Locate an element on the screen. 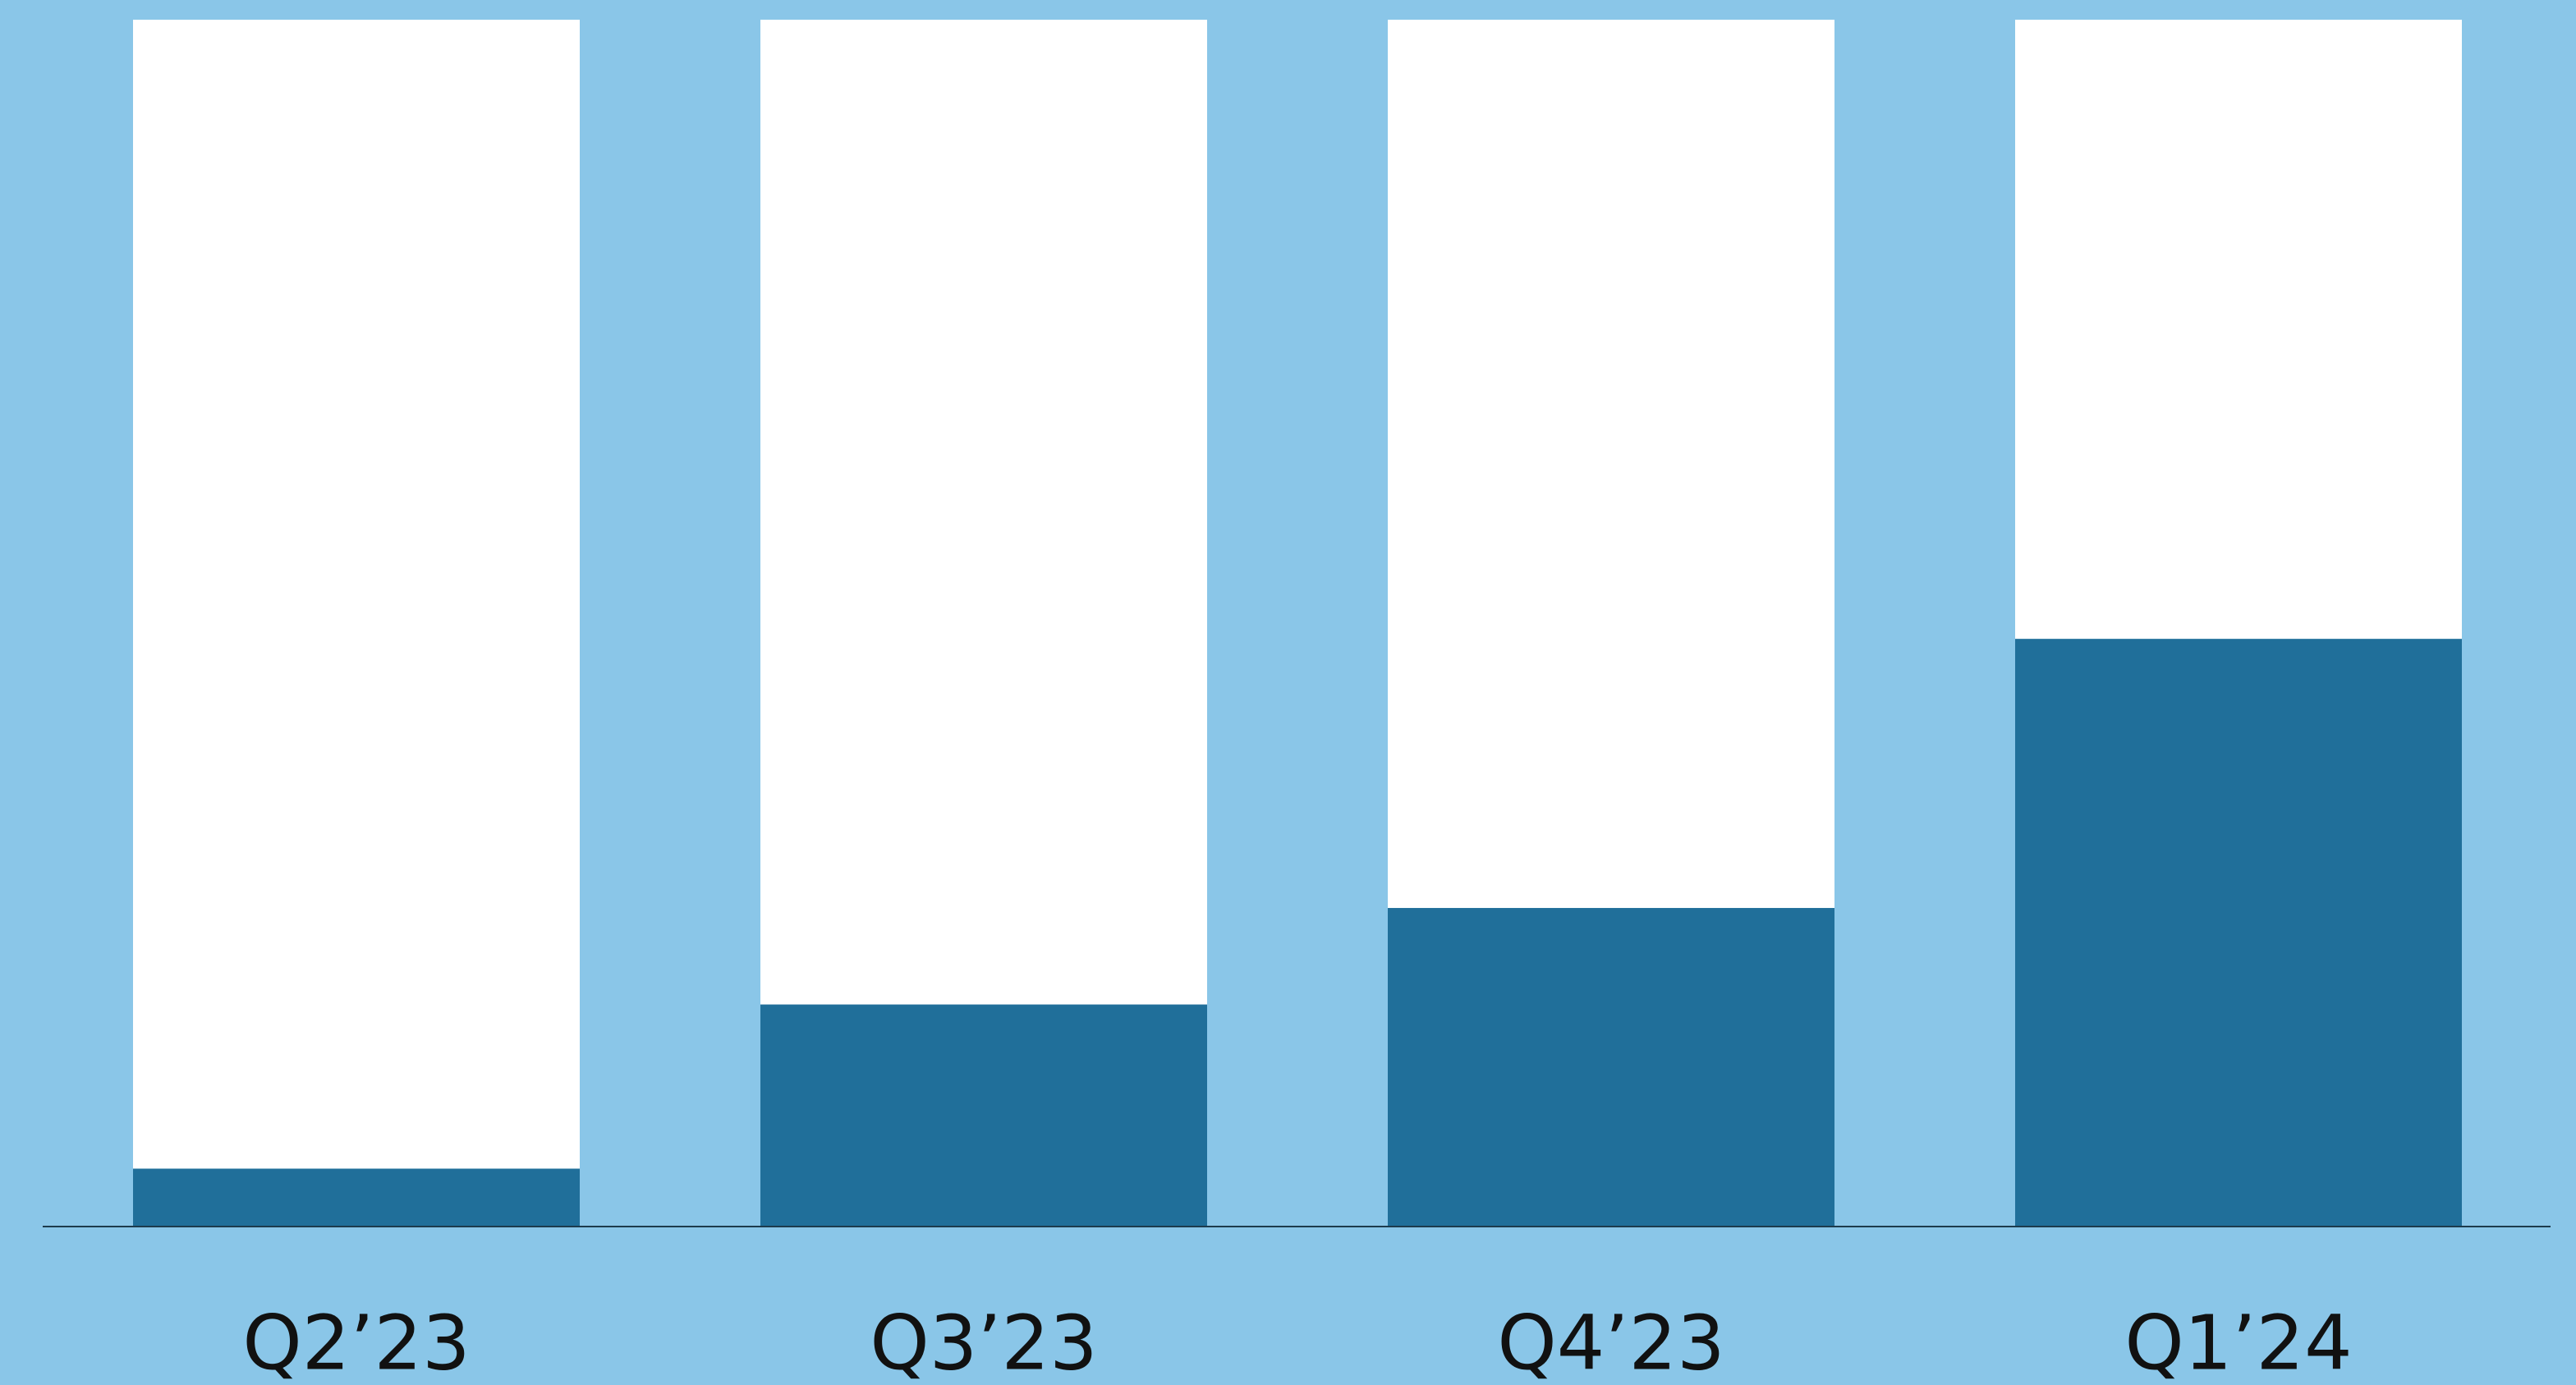 This screenshot has height=1385, width=2576. x-tick-label: Q2’23 is located at coordinates (356, 1342).